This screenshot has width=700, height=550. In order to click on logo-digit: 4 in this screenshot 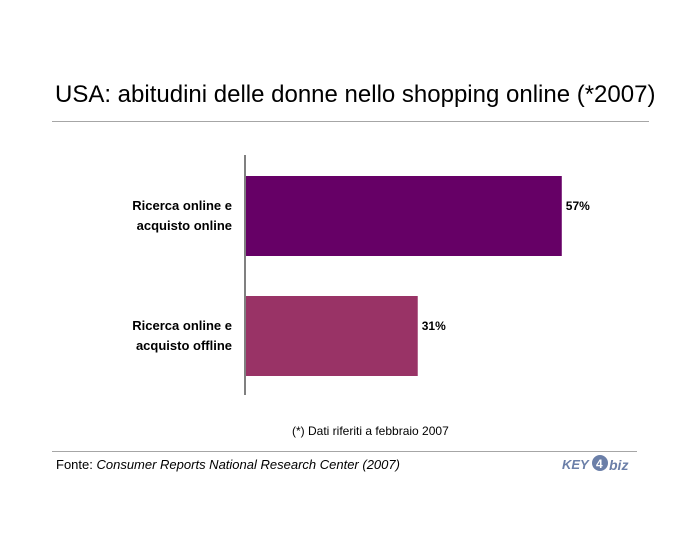, I will do `click(599, 464)`.